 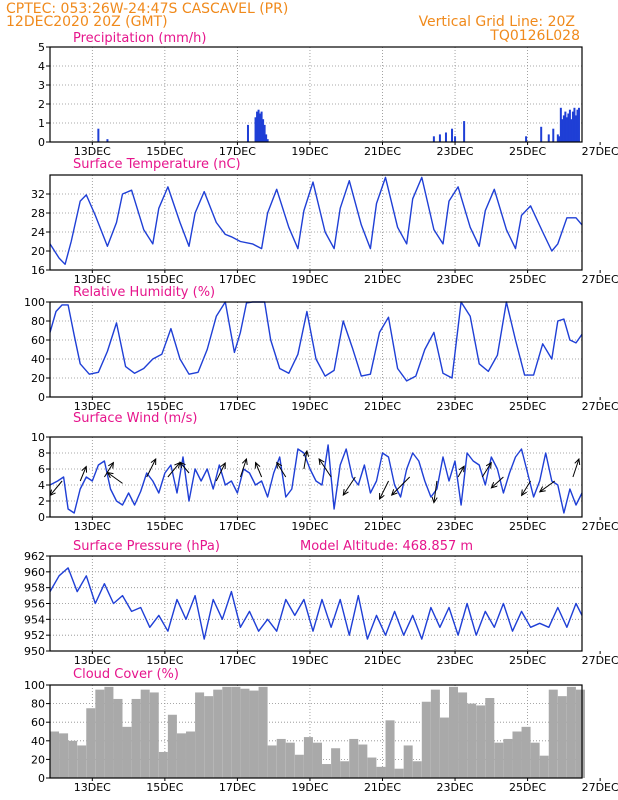 What do you see at coordinates (34, 588) in the screenshot?
I see `y-tick-label: 958` at bounding box center [34, 588].